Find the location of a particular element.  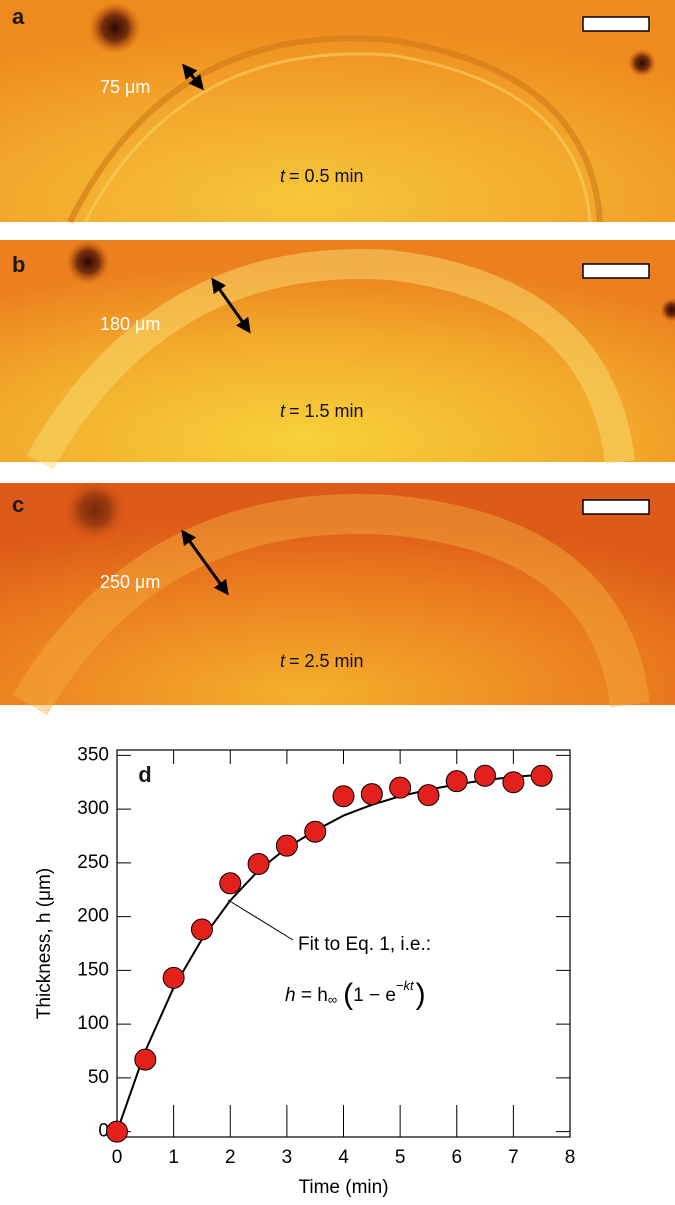

eq-lhs: h is located at coordinates (290, 995).